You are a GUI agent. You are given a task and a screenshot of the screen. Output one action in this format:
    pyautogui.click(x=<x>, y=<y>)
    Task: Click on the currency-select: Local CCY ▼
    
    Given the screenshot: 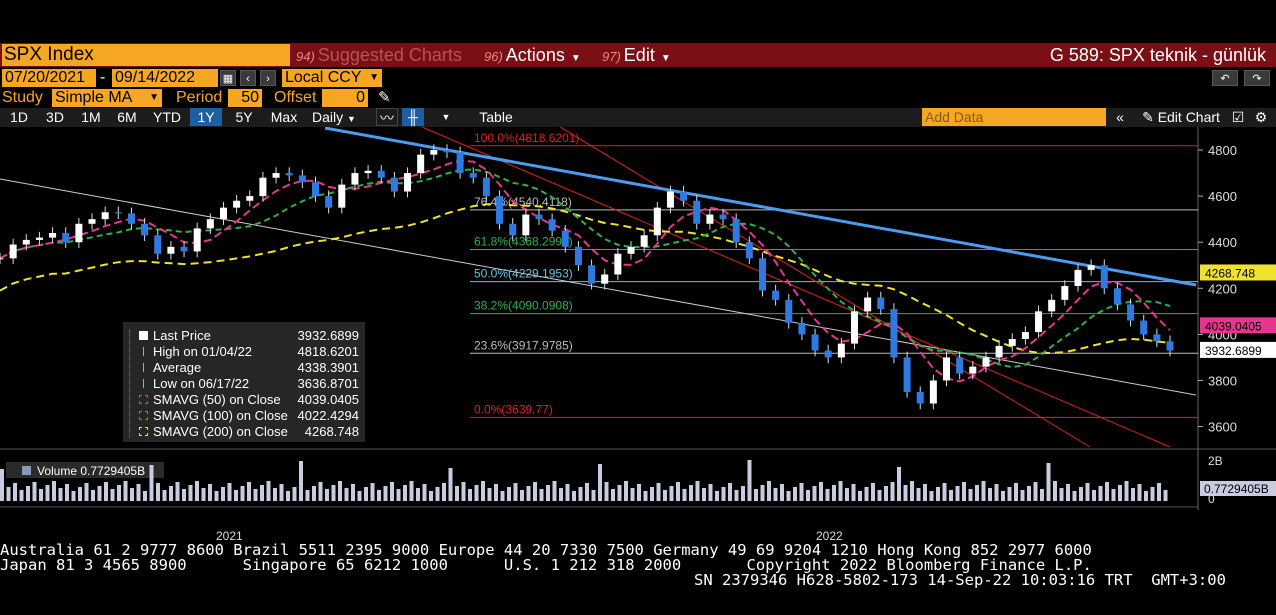 What is the action you would take?
    pyautogui.click(x=332, y=78)
    